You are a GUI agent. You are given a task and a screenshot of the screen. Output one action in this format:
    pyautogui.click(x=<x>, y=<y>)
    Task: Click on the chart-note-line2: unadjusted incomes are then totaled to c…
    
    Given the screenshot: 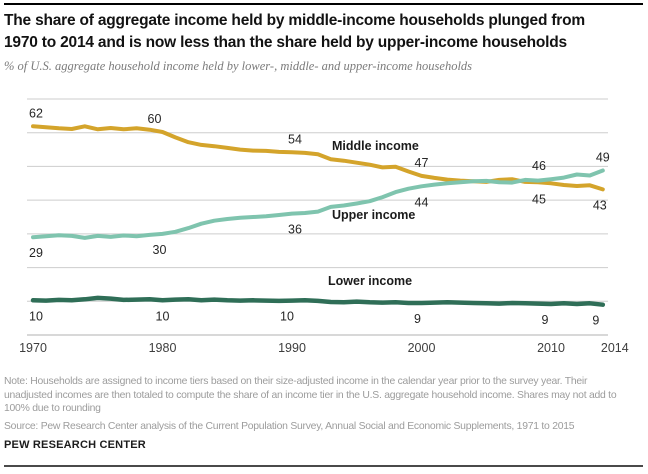 What is the action you would take?
    pyautogui.click(x=310, y=395)
    